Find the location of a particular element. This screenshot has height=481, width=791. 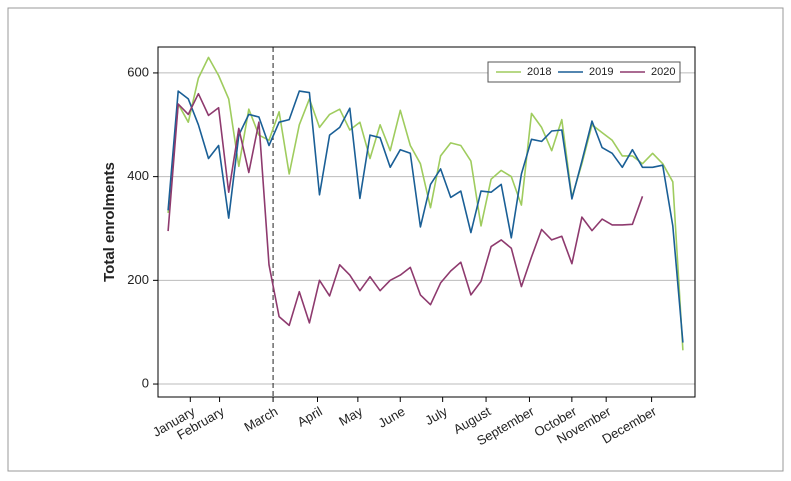

legend-box is located at coordinates (584, 72).